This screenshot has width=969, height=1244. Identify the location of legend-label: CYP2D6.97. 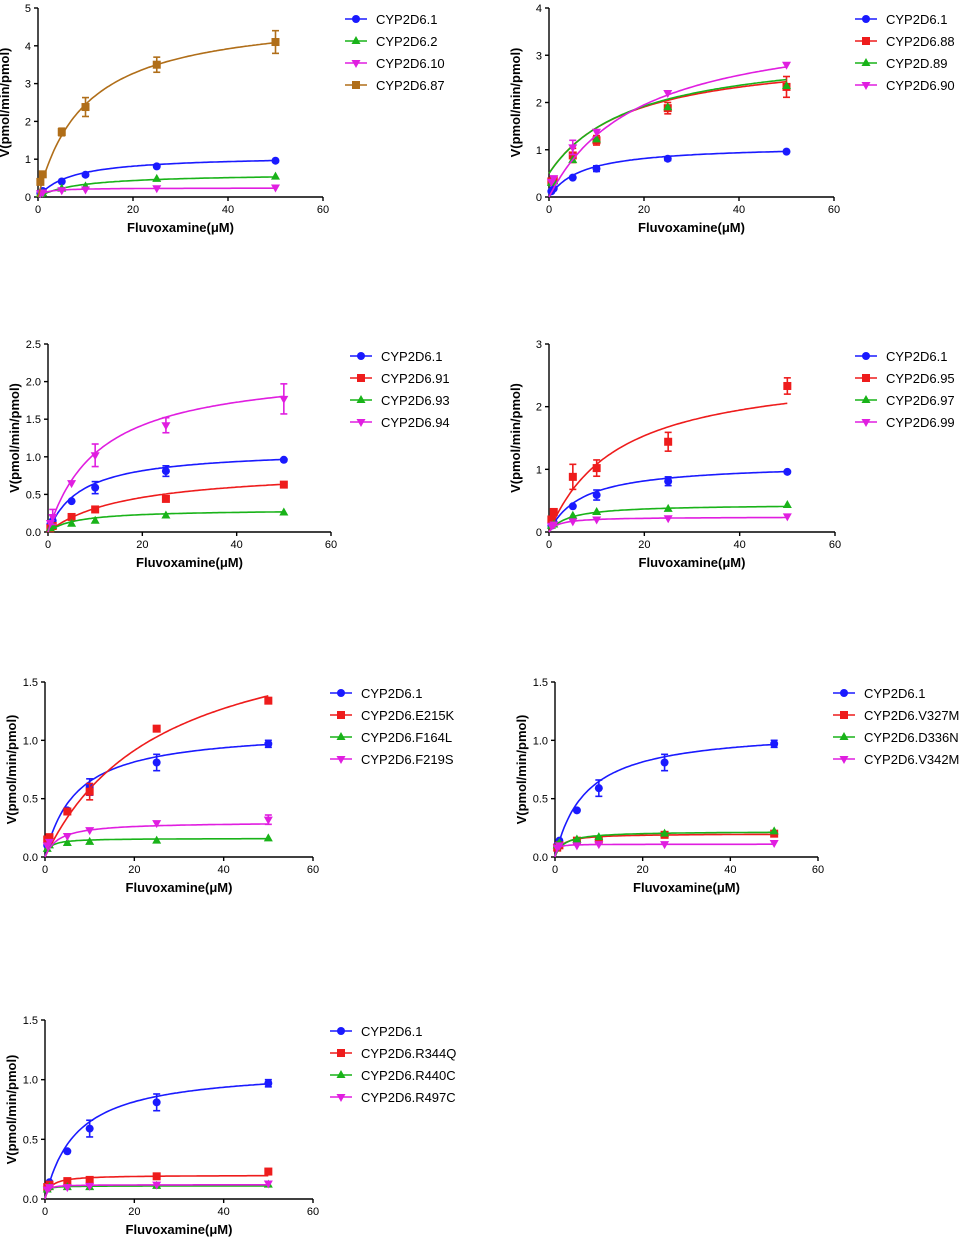
(920, 400).